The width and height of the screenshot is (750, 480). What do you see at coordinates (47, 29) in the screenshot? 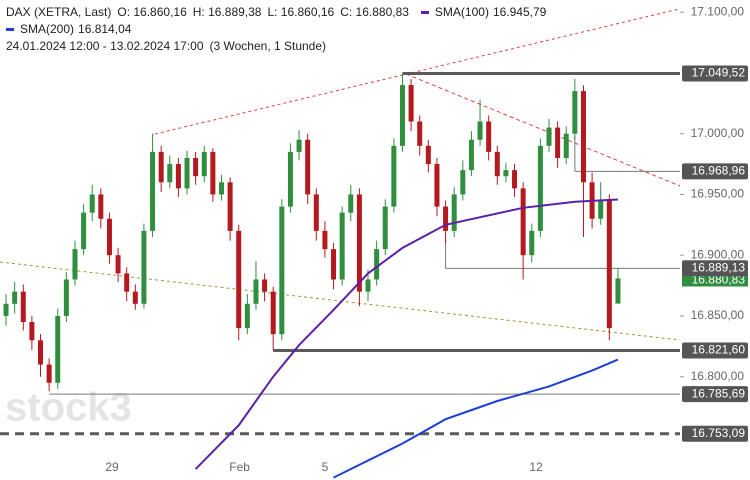
I see `legend-name: SMA(200)` at bounding box center [47, 29].